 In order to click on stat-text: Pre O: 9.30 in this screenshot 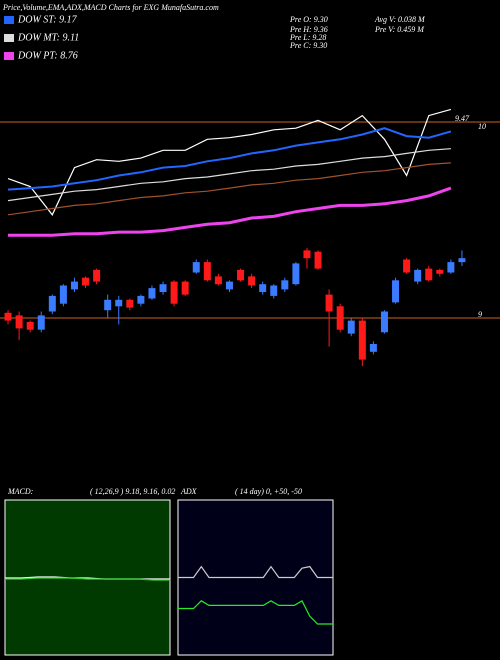, I will do `click(308, 19)`.